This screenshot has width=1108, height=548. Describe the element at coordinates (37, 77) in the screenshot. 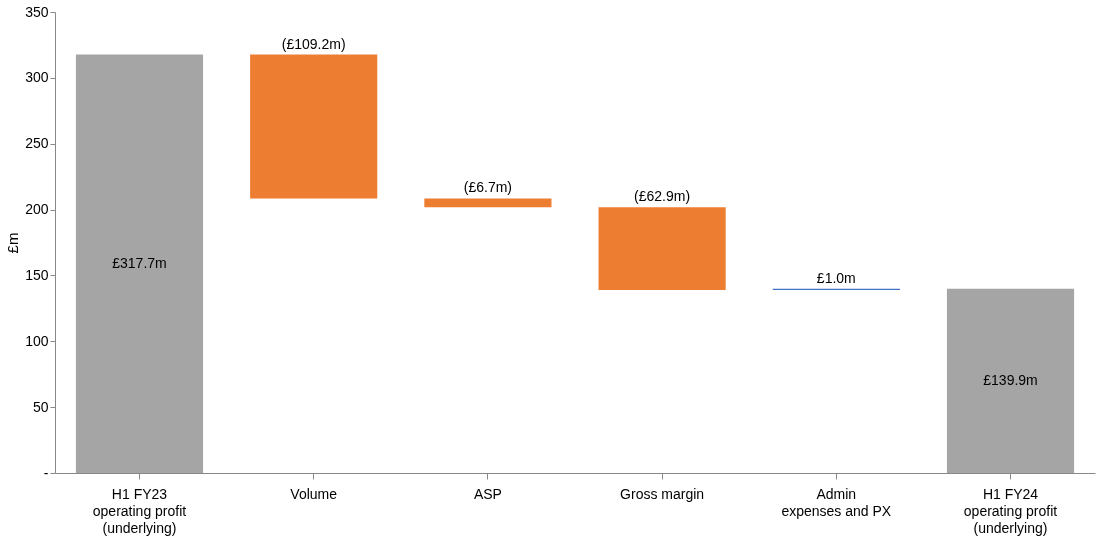

I see `y-tick-label: 300` at that location.